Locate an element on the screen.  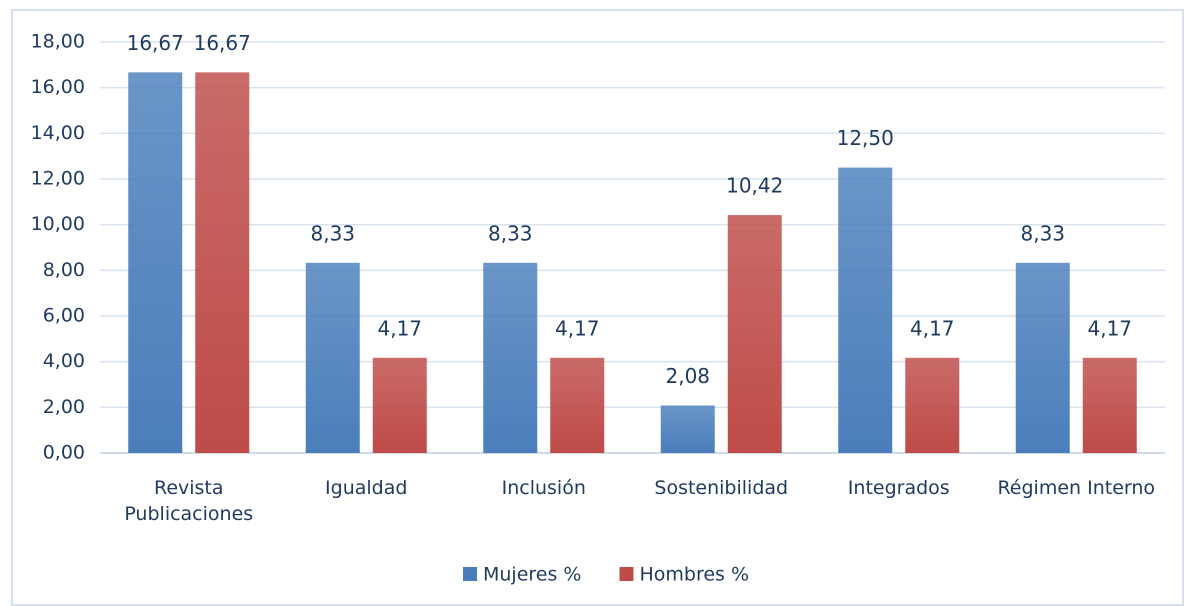
y-tick-label: 16,00 is located at coordinates (58, 87).